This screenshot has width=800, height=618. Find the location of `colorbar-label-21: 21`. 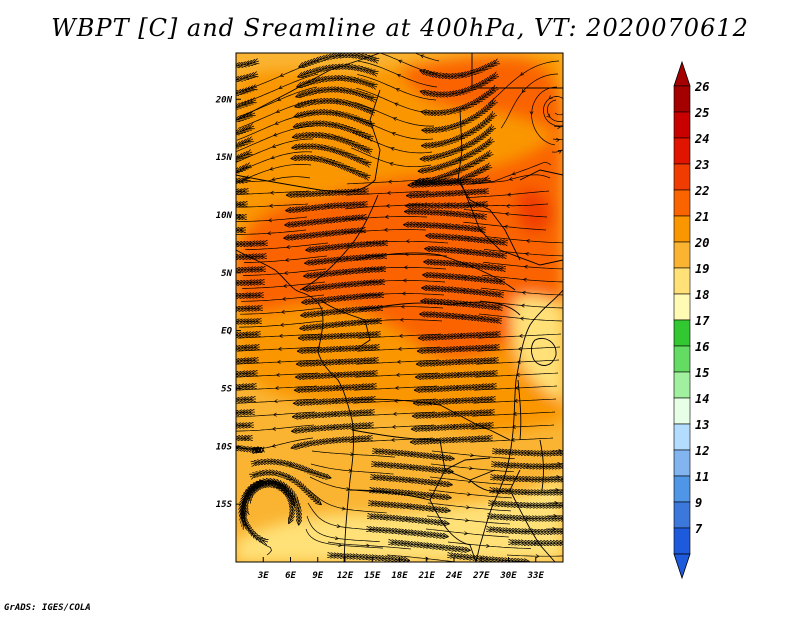

colorbar-label-21: 21 is located at coordinates (701, 217).